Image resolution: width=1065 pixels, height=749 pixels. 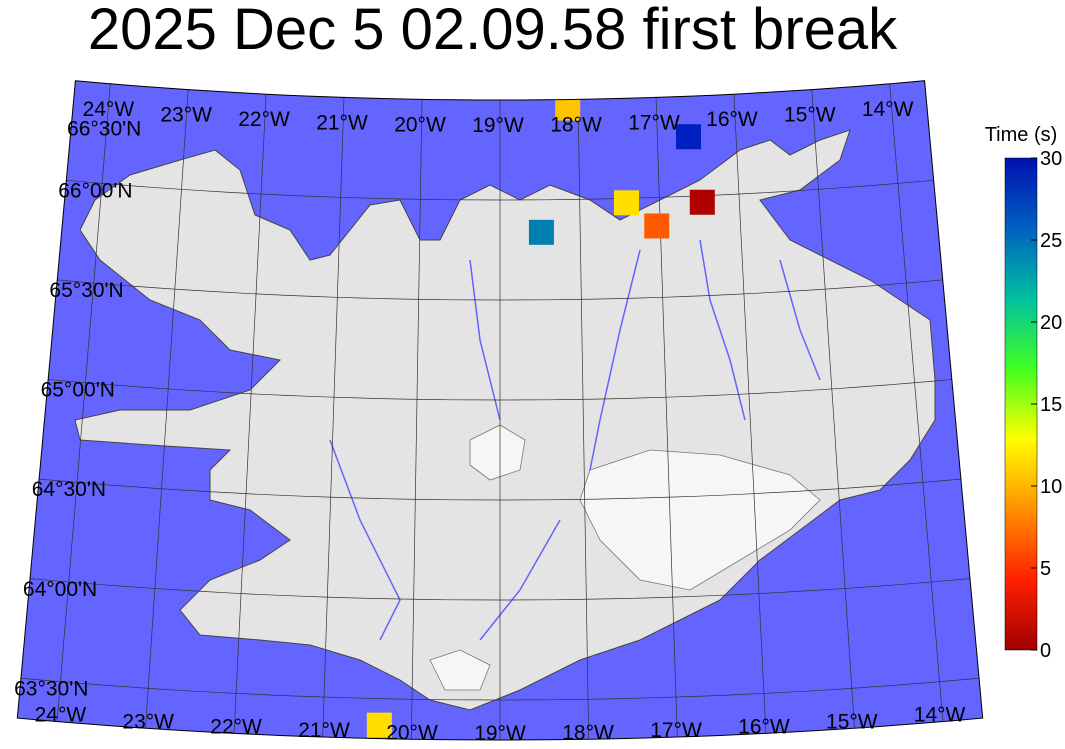 I want to click on lon-label-top: 16°W, so click(x=732, y=119).